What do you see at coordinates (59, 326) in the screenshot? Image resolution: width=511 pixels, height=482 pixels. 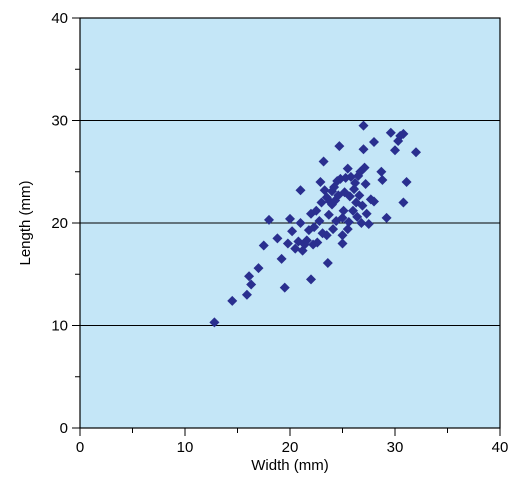 I see `y-tick-label-10: 10` at bounding box center [59, 326].